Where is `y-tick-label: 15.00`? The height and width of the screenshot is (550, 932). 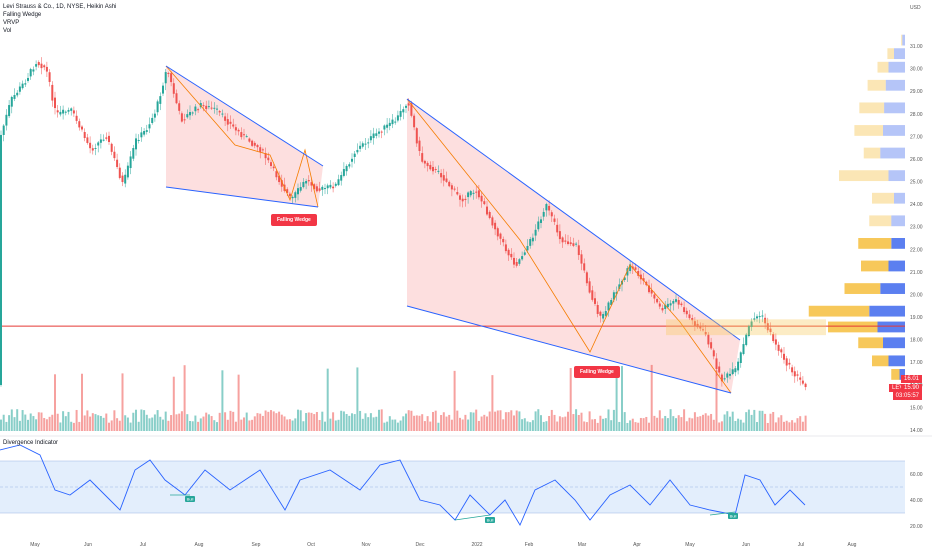
y-tick-label: 15.00 is located at coordinates (916, 408).